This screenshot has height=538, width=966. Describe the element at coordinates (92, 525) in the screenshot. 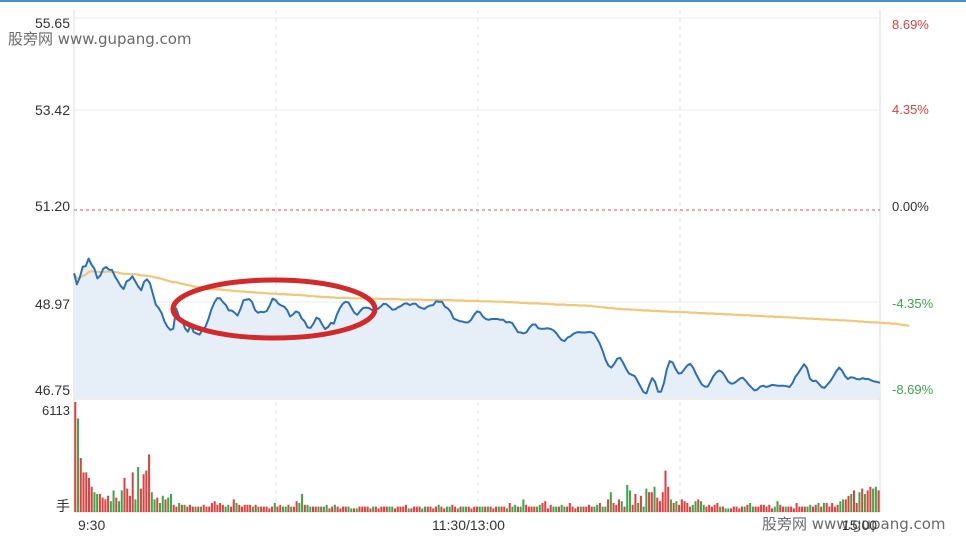

I see `x-tick-open: 9:30` at that location.